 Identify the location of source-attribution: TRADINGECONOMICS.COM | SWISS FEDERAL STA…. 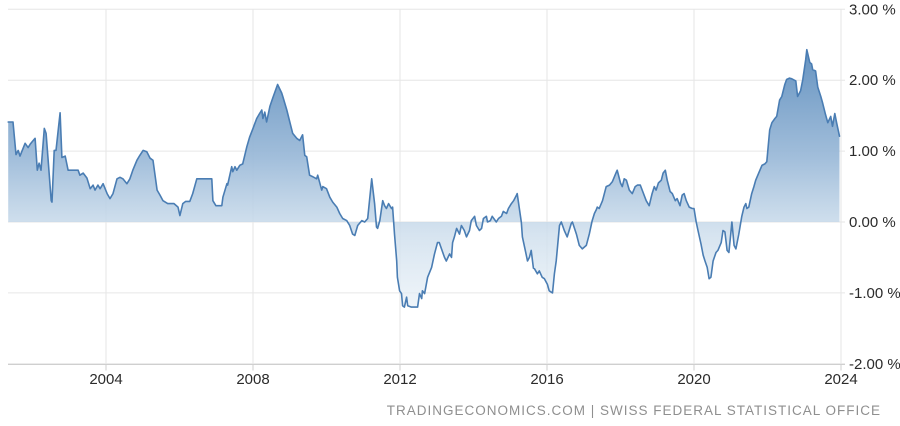
(633, 410).